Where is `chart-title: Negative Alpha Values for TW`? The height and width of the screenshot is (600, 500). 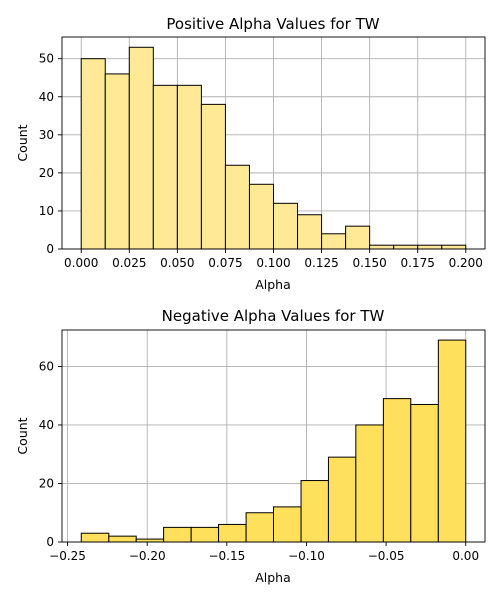
chart-title: Negative Alpha Values for TW is located at coordinates (273, 316).